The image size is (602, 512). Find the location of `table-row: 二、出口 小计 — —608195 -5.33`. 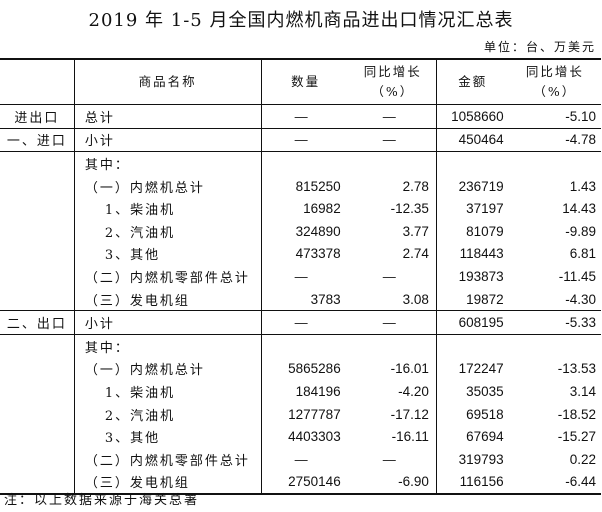

table-row: 二、出口 小计 — —608195 -5.33 is located at coordinates (300, 322).